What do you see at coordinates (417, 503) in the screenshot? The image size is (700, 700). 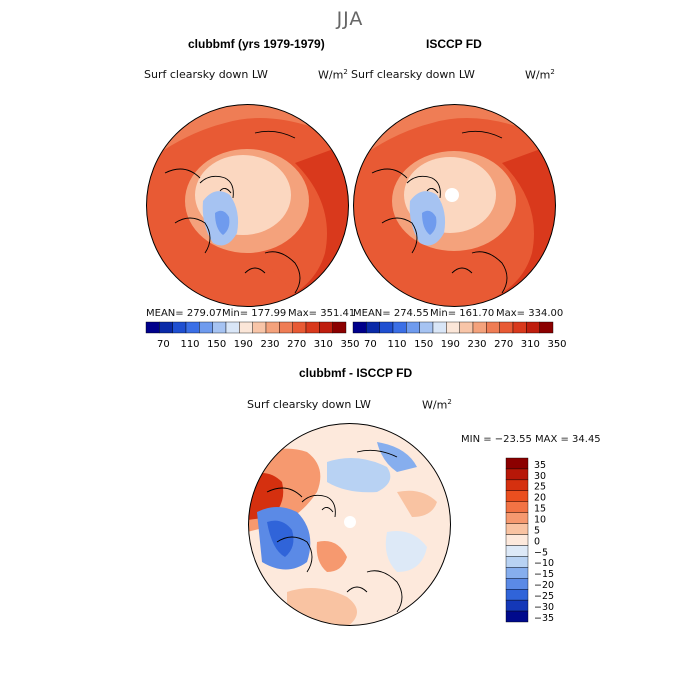 I see `map3-warm-patch-east` at bounding box center [417, 503].